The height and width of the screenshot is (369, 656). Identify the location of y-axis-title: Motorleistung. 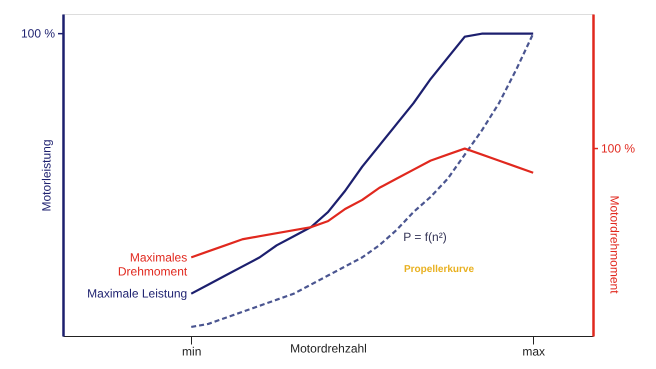
(47, 175).